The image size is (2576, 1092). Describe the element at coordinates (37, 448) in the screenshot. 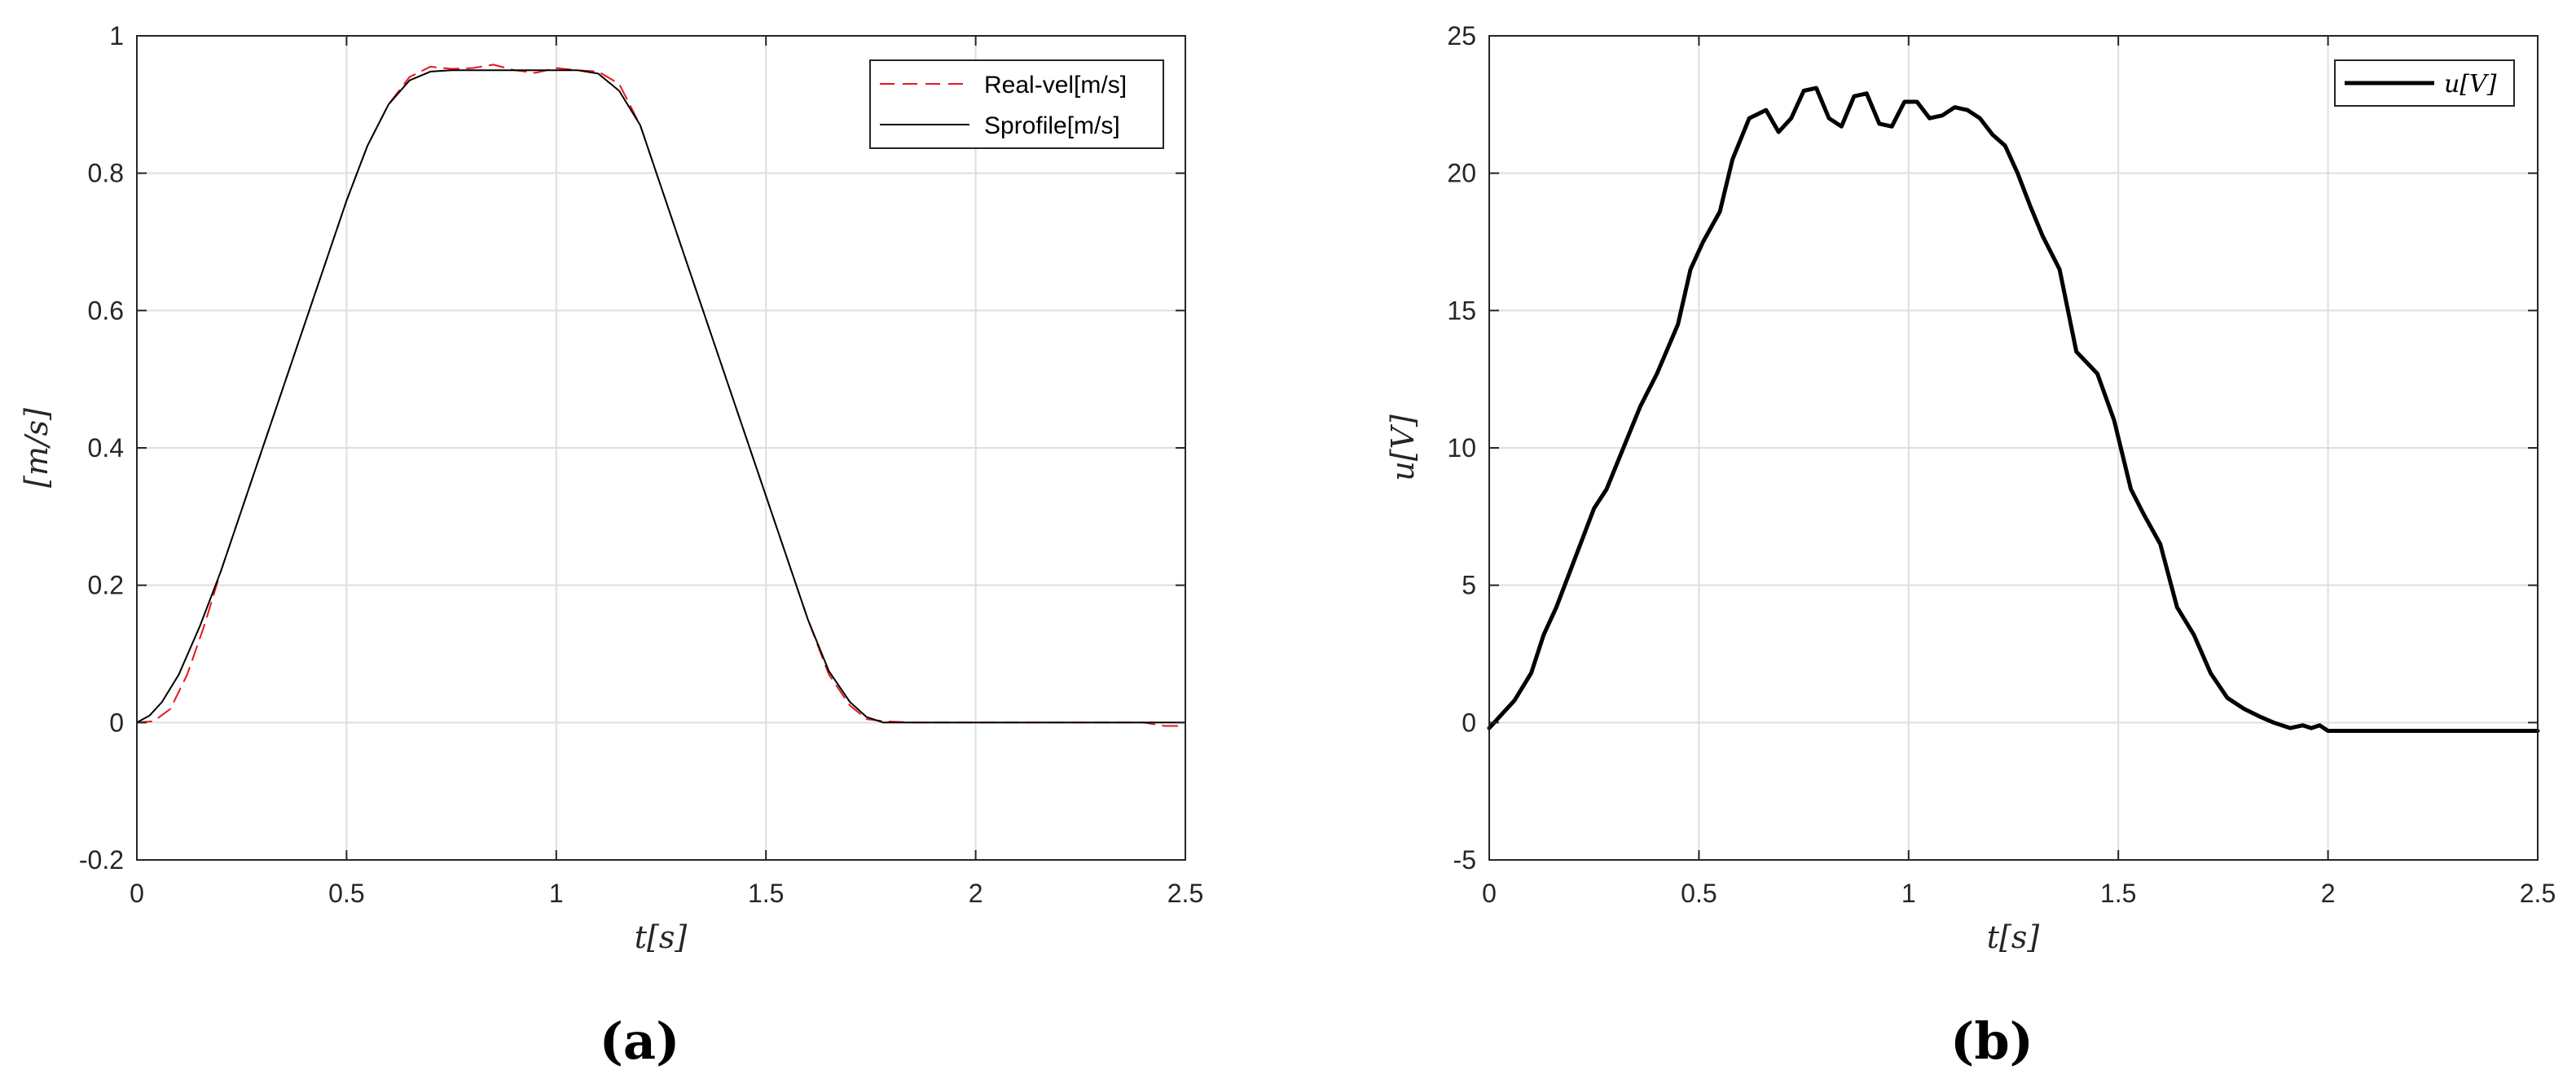

I see `y-axis-label-a: [m/s]` at that location.